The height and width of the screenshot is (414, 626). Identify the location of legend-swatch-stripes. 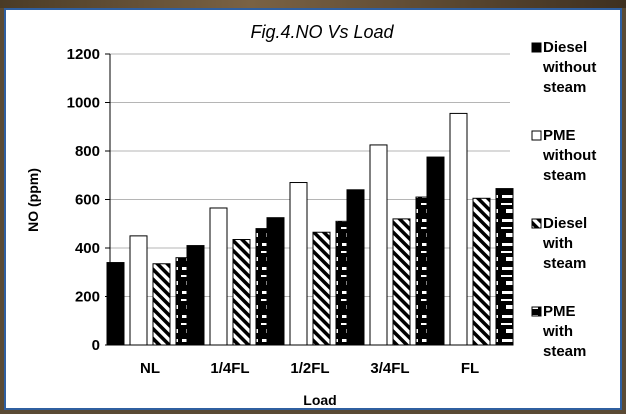
(536, 311).